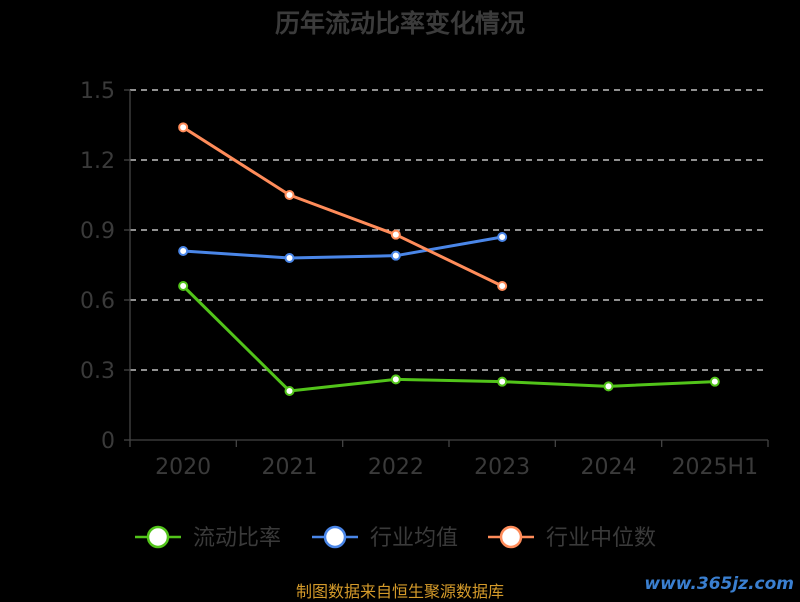  Describe the element at coordinates (399, 591) in the screenshot. I see `data-source-note: 制图数据来自恒生聚源数据库` at that location.